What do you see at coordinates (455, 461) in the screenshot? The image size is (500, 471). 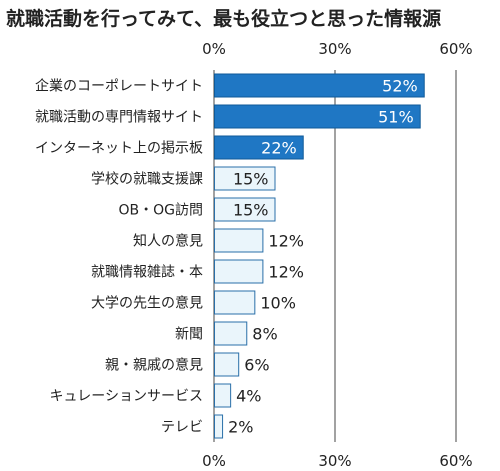 I see `x-tick-label-bottom: 60%` at bounding box center [455, 461].